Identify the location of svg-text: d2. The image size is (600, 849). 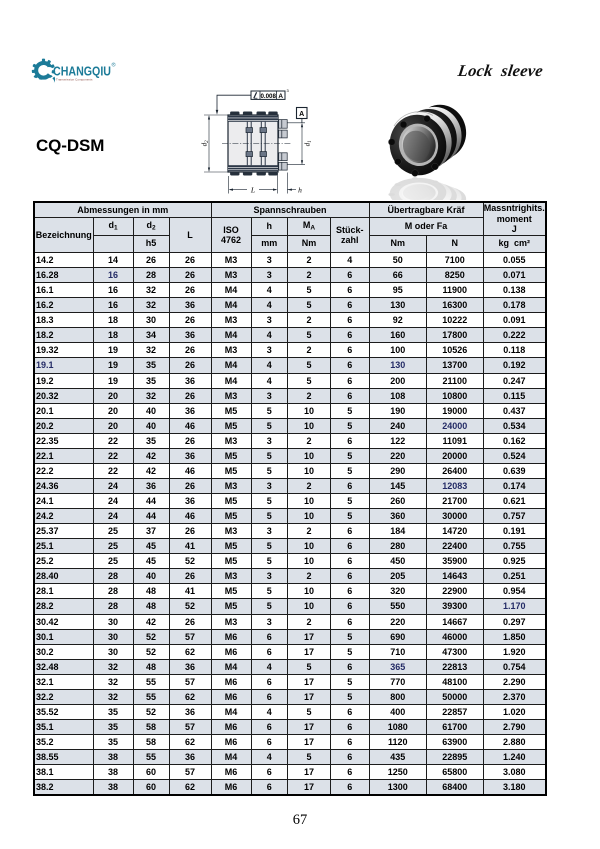
(206, 143).